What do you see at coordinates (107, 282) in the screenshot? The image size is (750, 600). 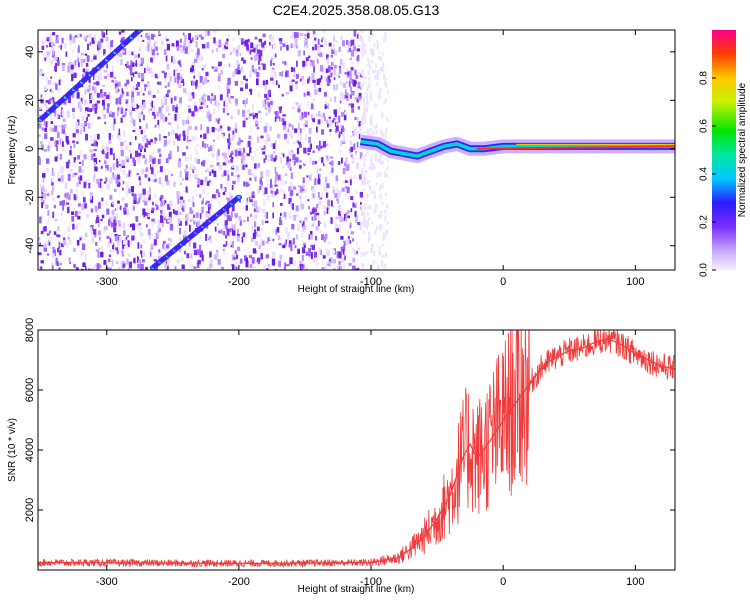 I see `x-tick-label: -300` at bounding box center [107, 282].